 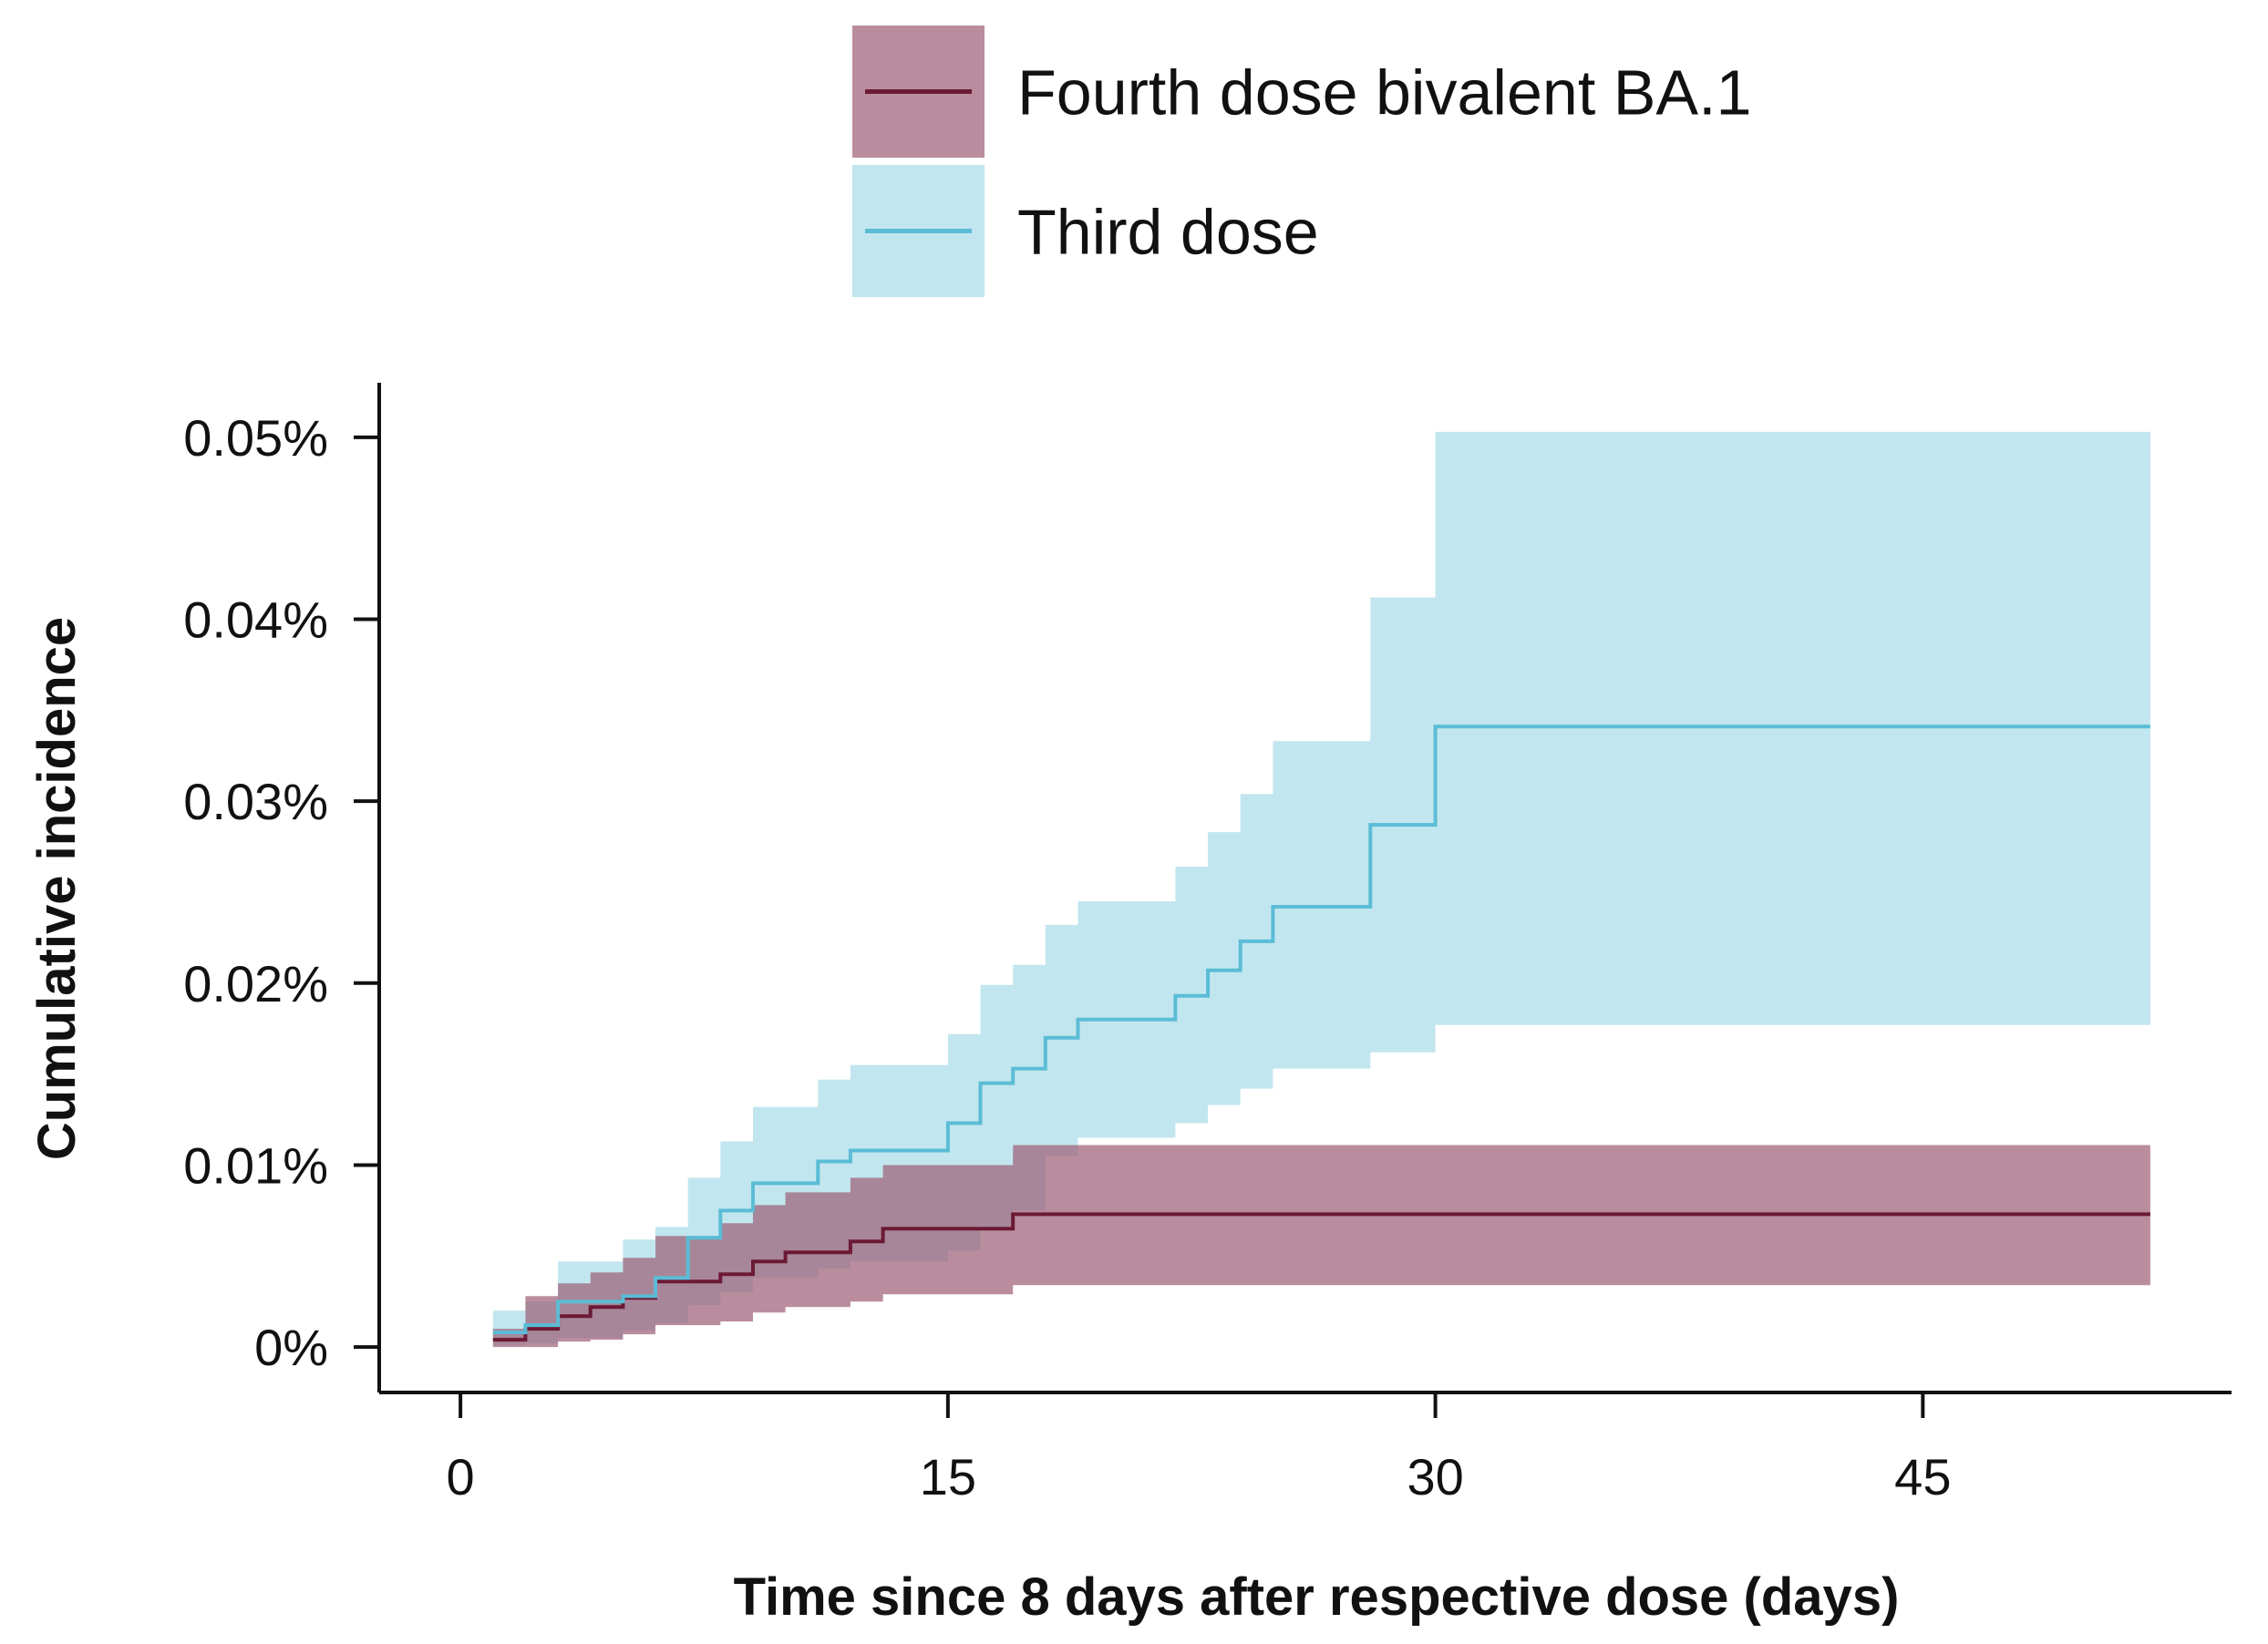 What do you see at coordinates (255, 802) in the screenshot?
I see `y-tick-label: 0.03%` at bounding box center [255, 802].